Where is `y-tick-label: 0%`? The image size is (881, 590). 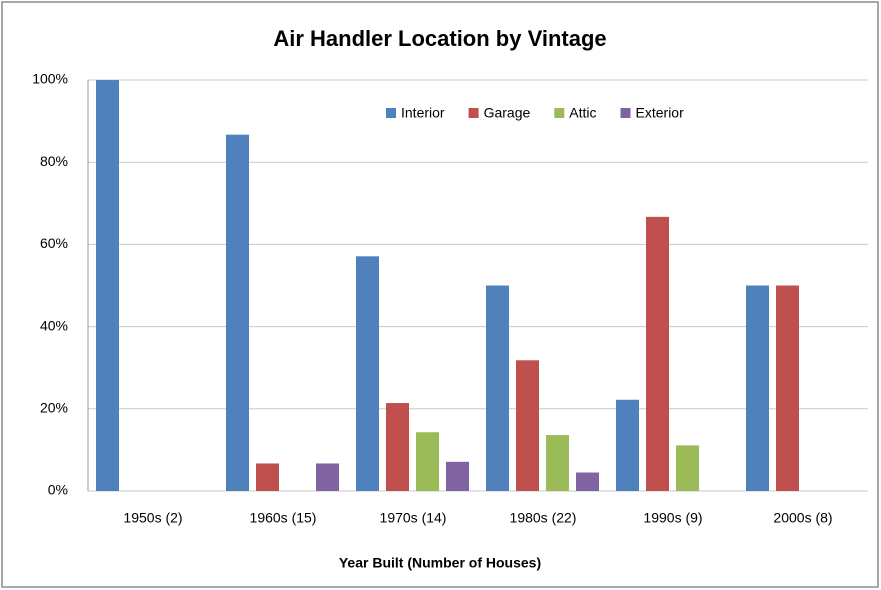
y-tick-label: 0% is located at coordinates (58, 490).